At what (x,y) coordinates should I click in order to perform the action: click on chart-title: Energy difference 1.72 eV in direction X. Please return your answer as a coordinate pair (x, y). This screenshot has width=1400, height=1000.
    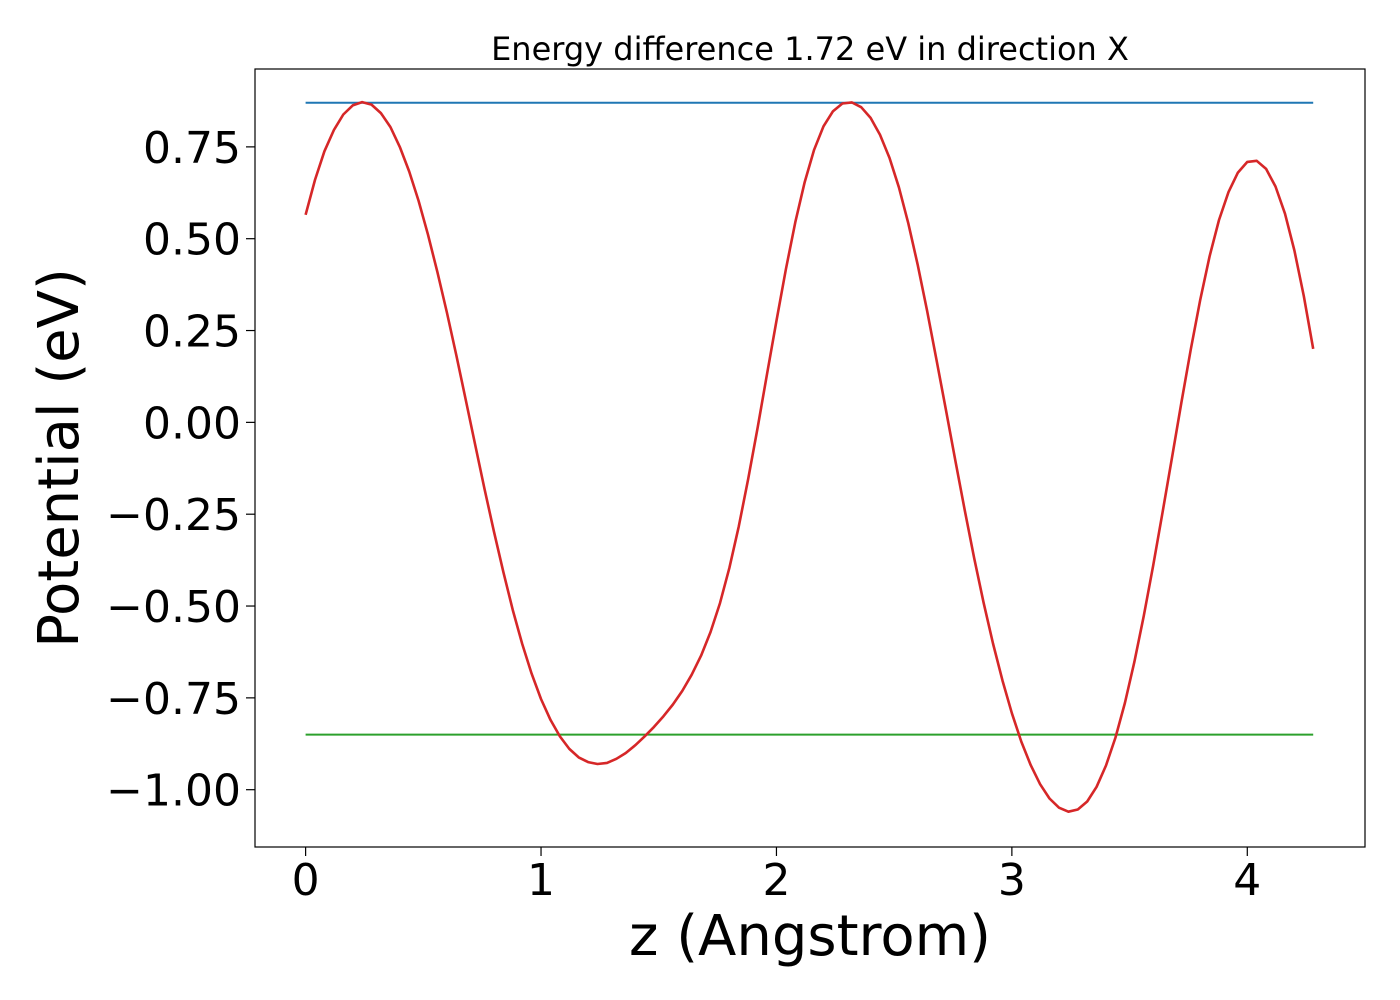
    Looking at the image, I should click on (810, 49).